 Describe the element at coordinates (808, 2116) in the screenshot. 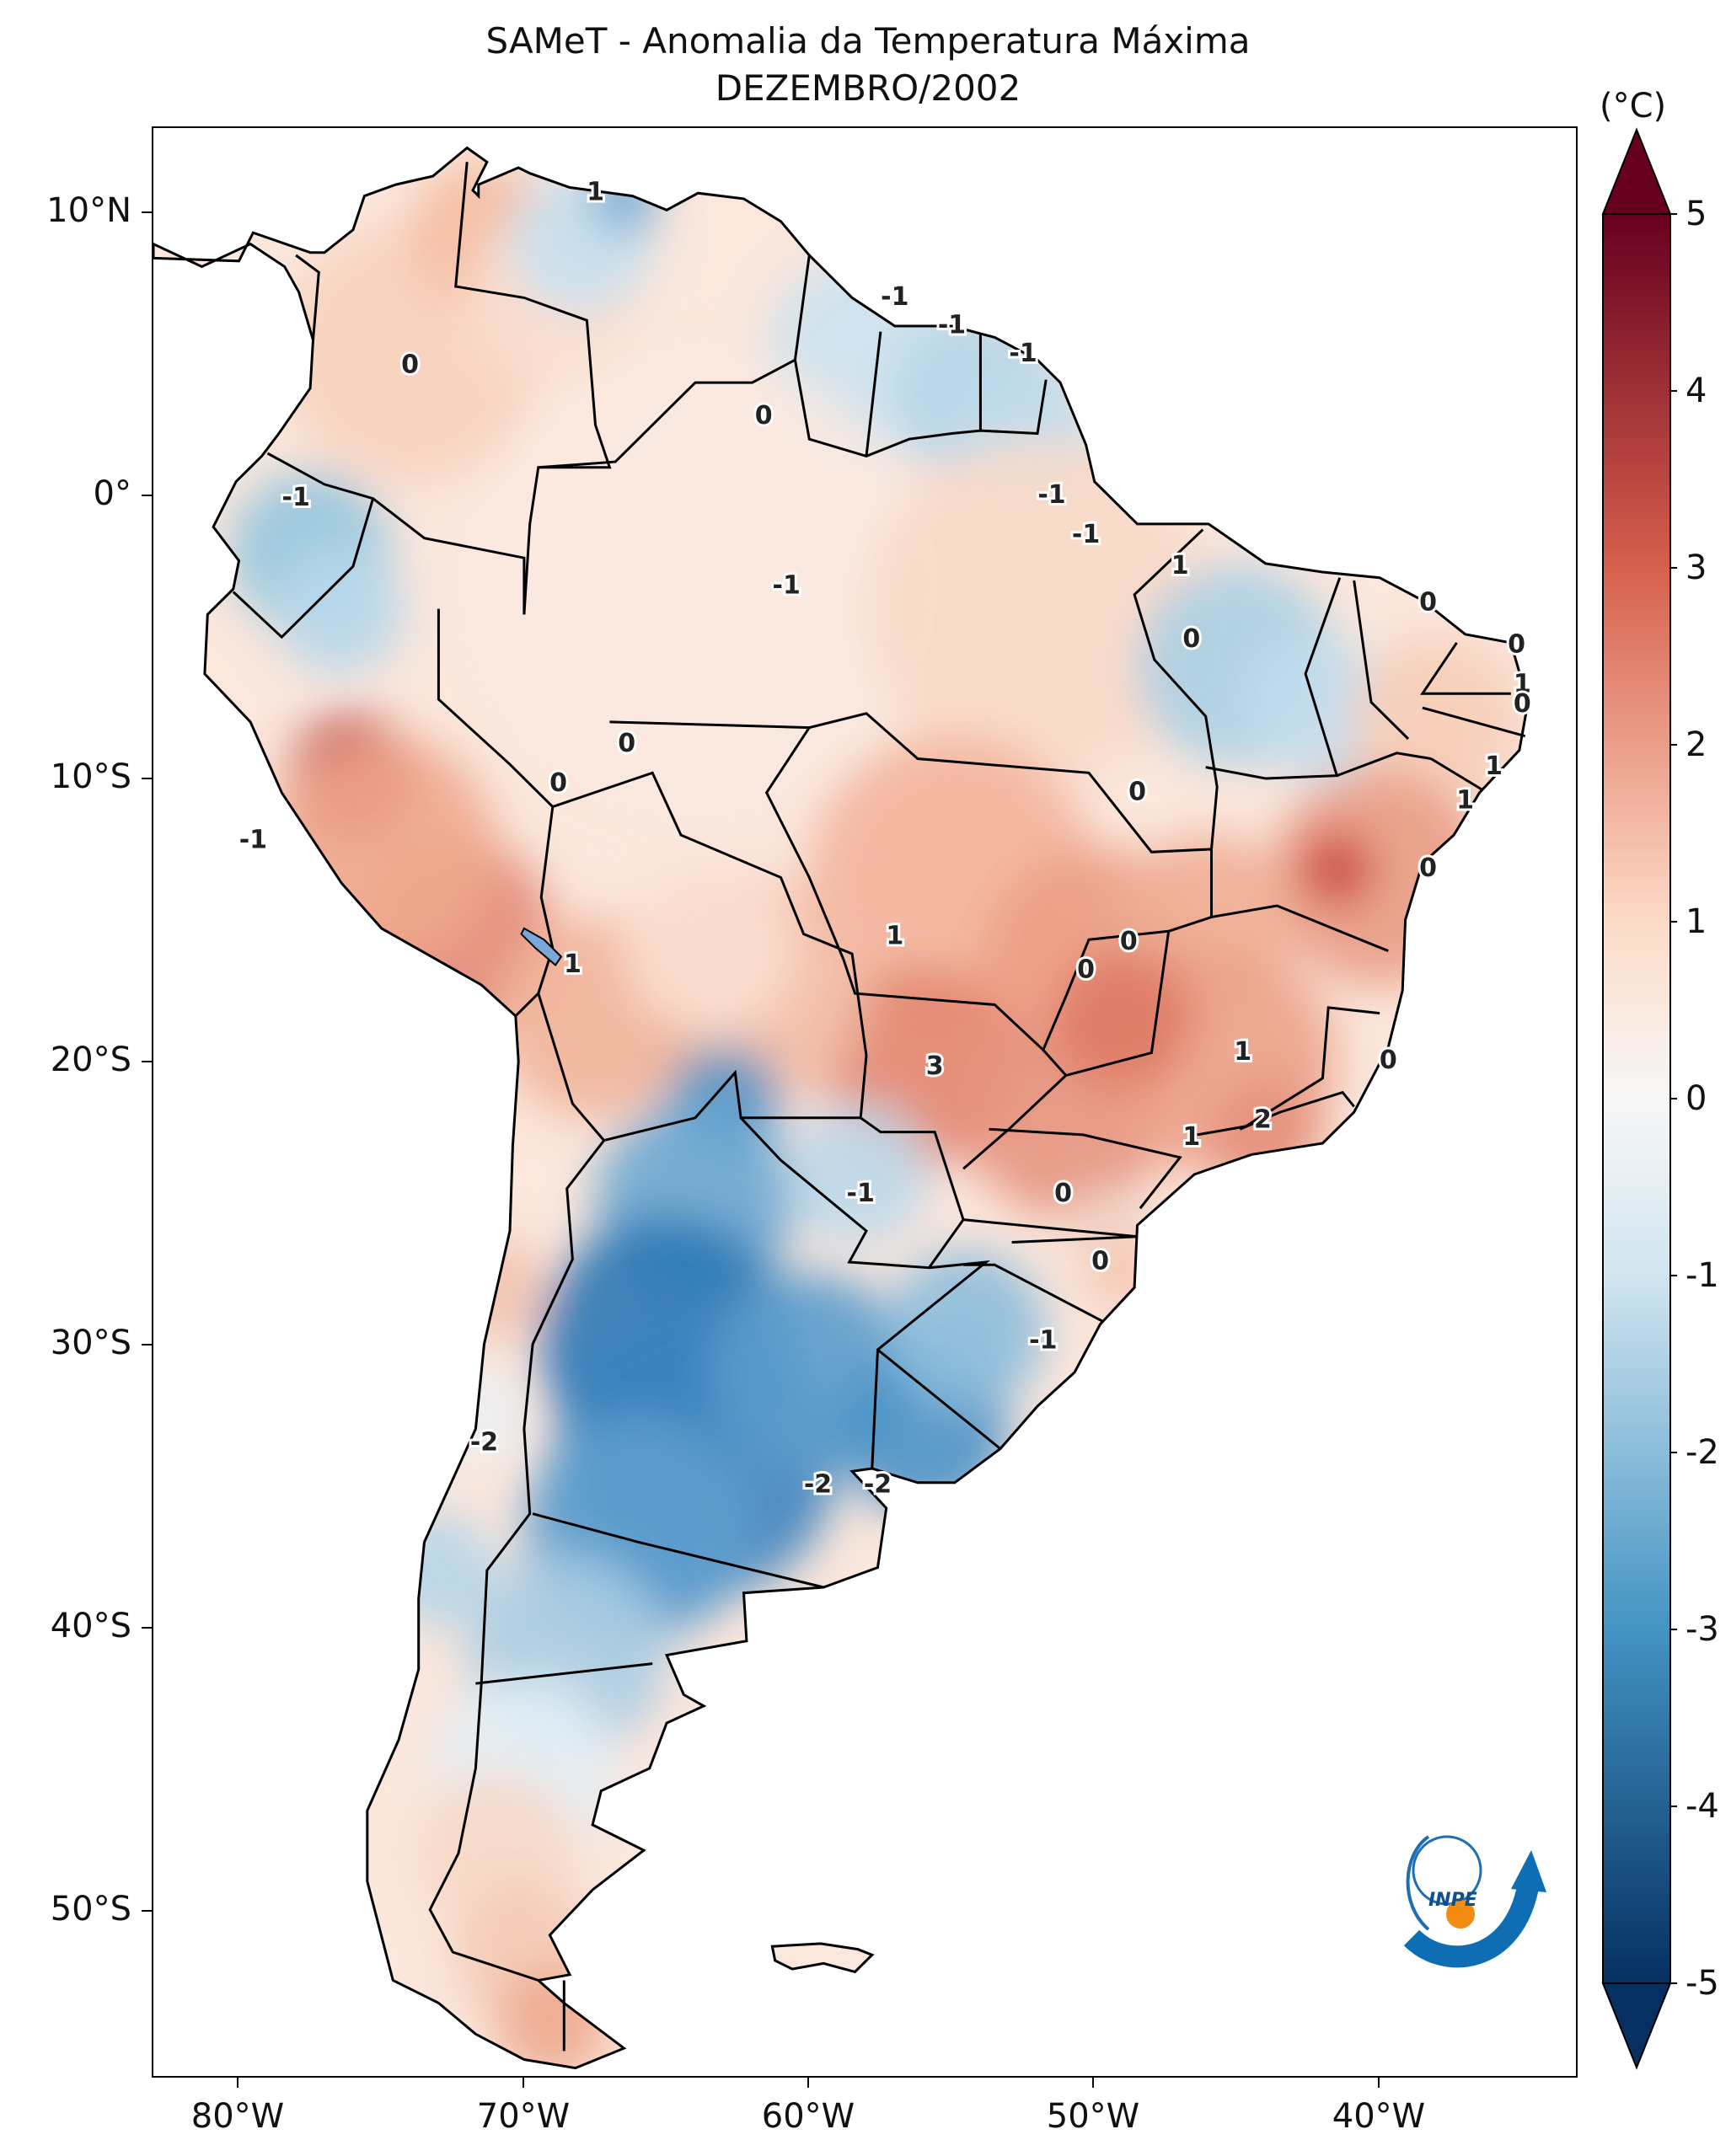

I see `lon-label: 60°W` at that location.